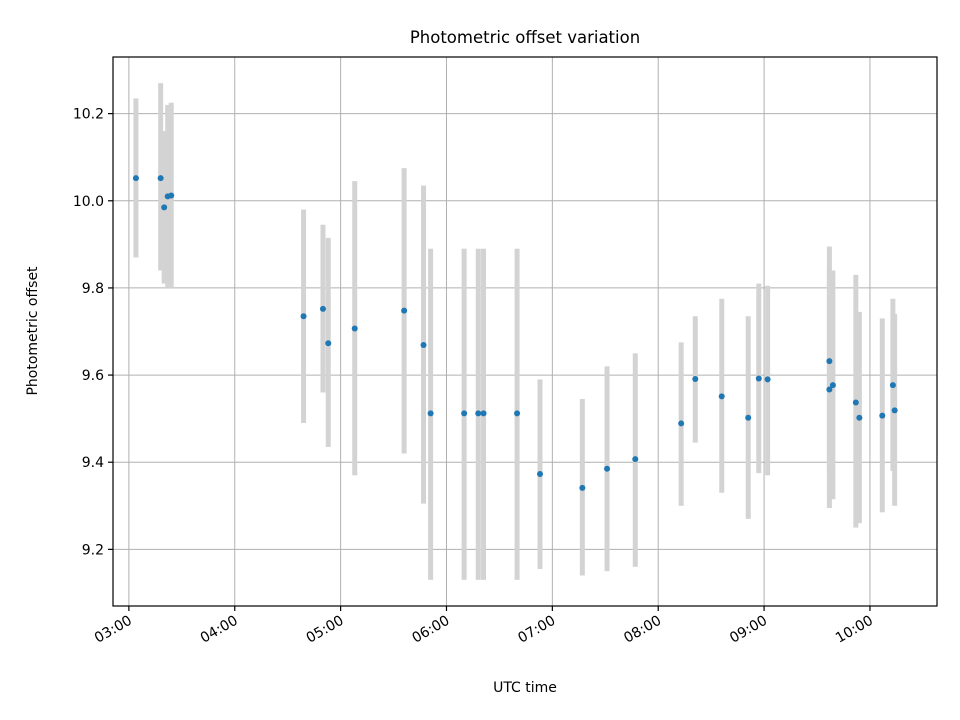  What do you see at coordinates (536, 630) in the screenshot?
I see `x-tick-label: 07:00` at bounding box center [536, 630].